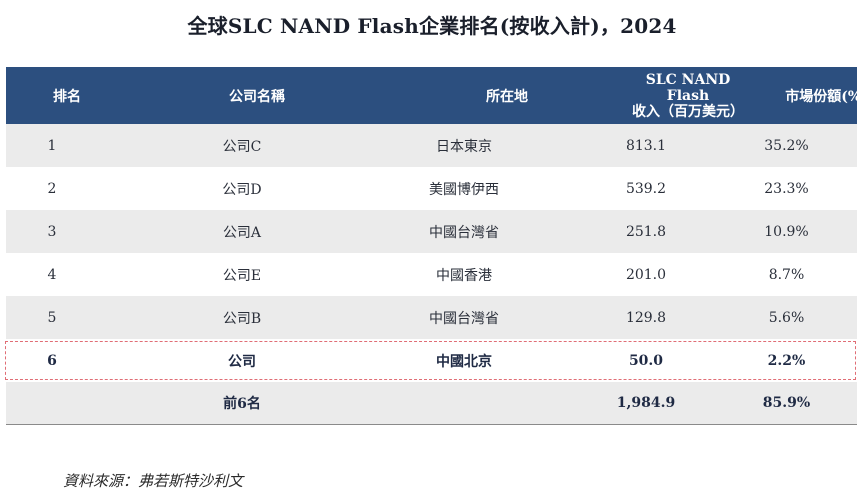 This screenshot has width=864, height=500. I want to click on cell-revenue: 129.8, so click(646, 317).